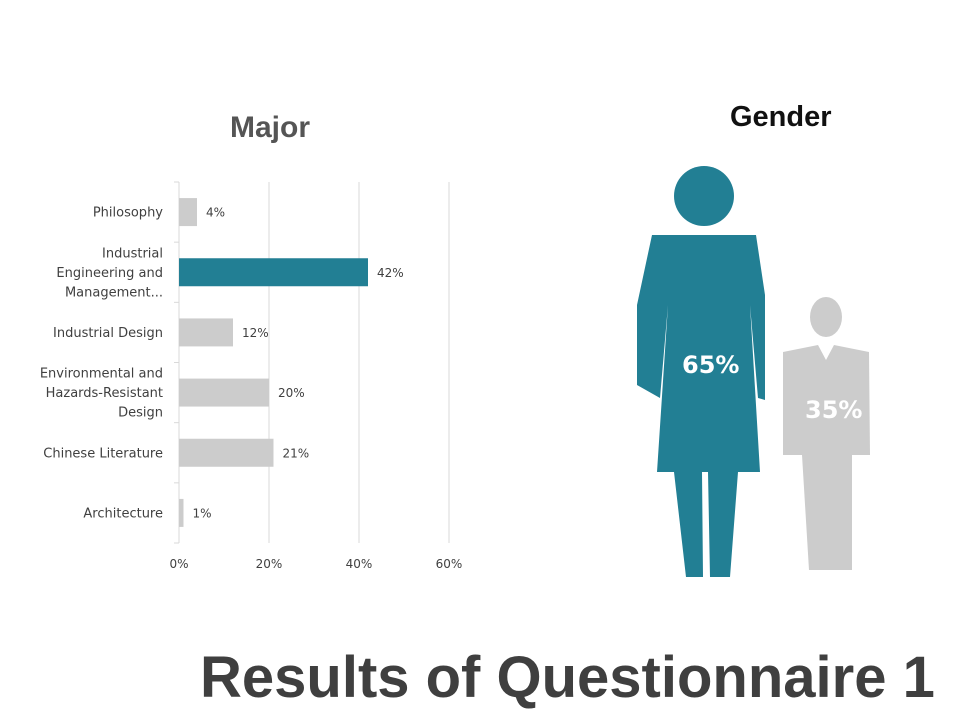 The image size is (960, 720). Describe the element at coordinates (834, 410) in the screenshot. I see `male-percentage: 35%` at that location.